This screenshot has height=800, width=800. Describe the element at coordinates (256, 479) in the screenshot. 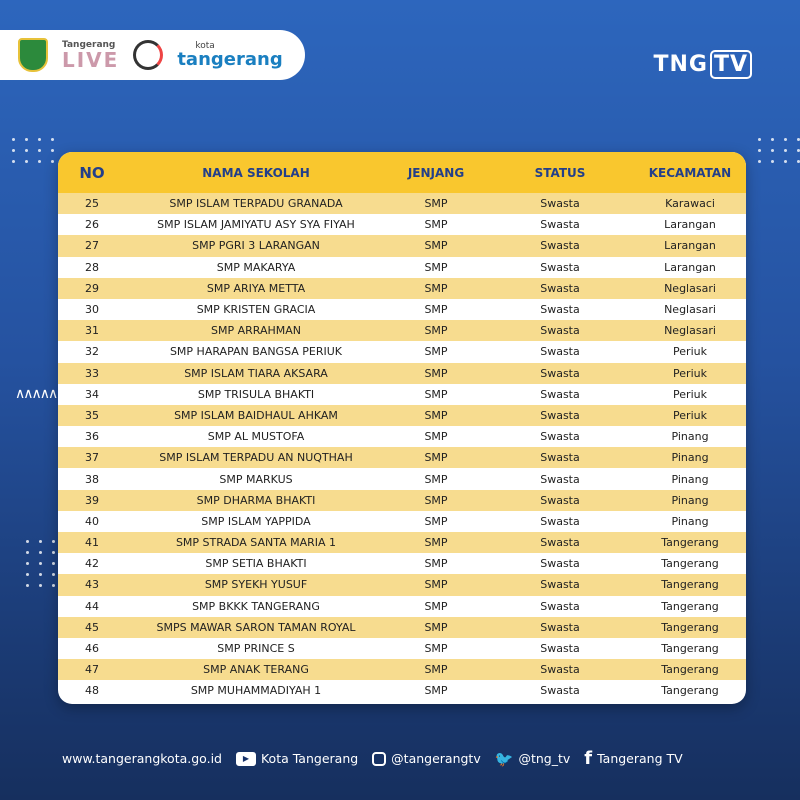

I see `cell-nama-sekolah: SMP MARKUS` at that location.